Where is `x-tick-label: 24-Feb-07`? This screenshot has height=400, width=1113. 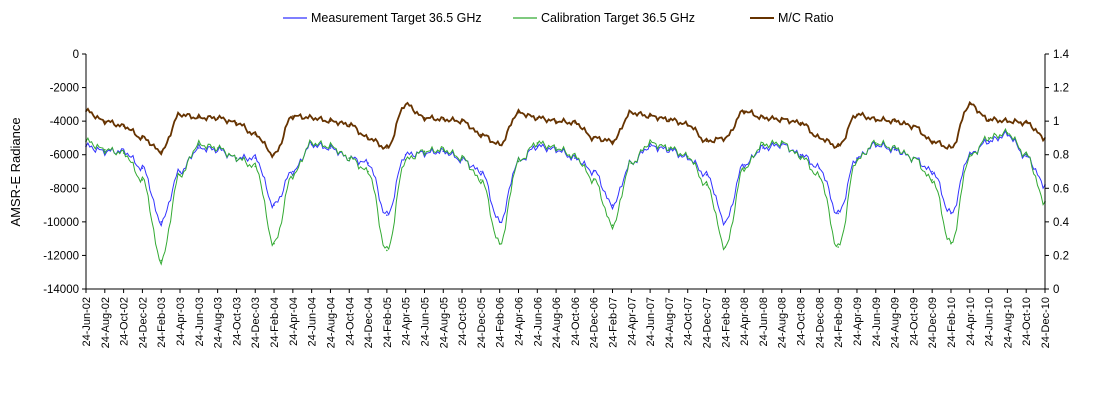
x-tick-label: 24-Feb-07 is located at coordinates (614, 322).